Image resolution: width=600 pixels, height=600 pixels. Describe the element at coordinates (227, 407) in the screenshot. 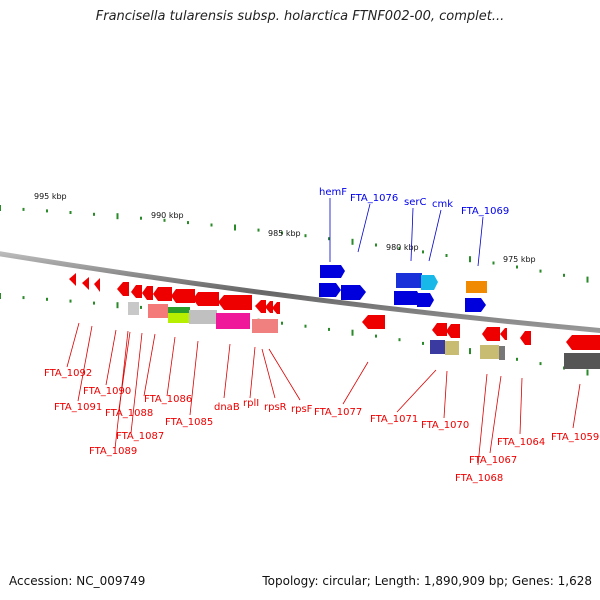

I see `gene-label: dnaB` at that location.